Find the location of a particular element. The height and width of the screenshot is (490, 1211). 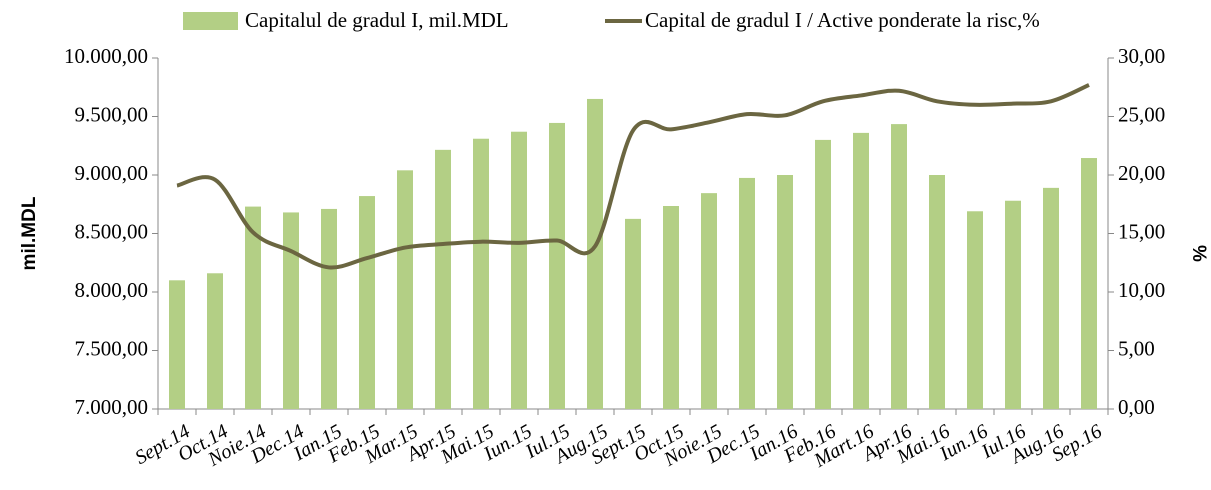

y-tick-label: 7.000,00 is located at coordinates (112, 407).